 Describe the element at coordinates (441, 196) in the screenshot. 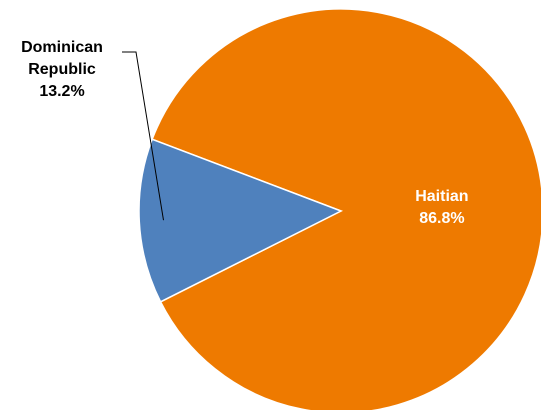

I see `slice-label-line: Haitian` at that location.